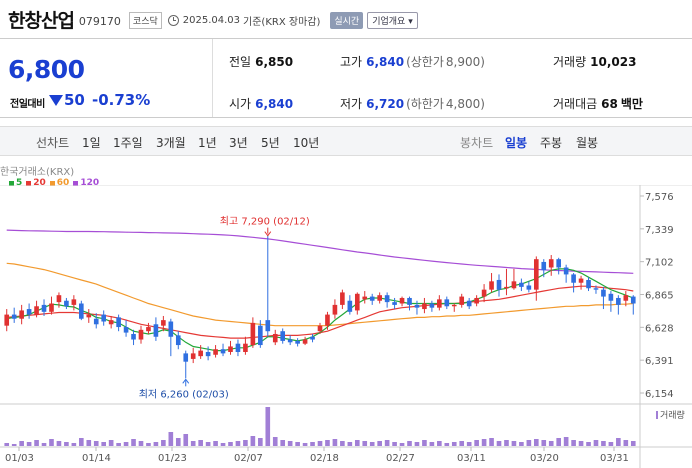 This screenshot has height=468, width=692. I want to click on low-marker-arrow, so click(186, 381).